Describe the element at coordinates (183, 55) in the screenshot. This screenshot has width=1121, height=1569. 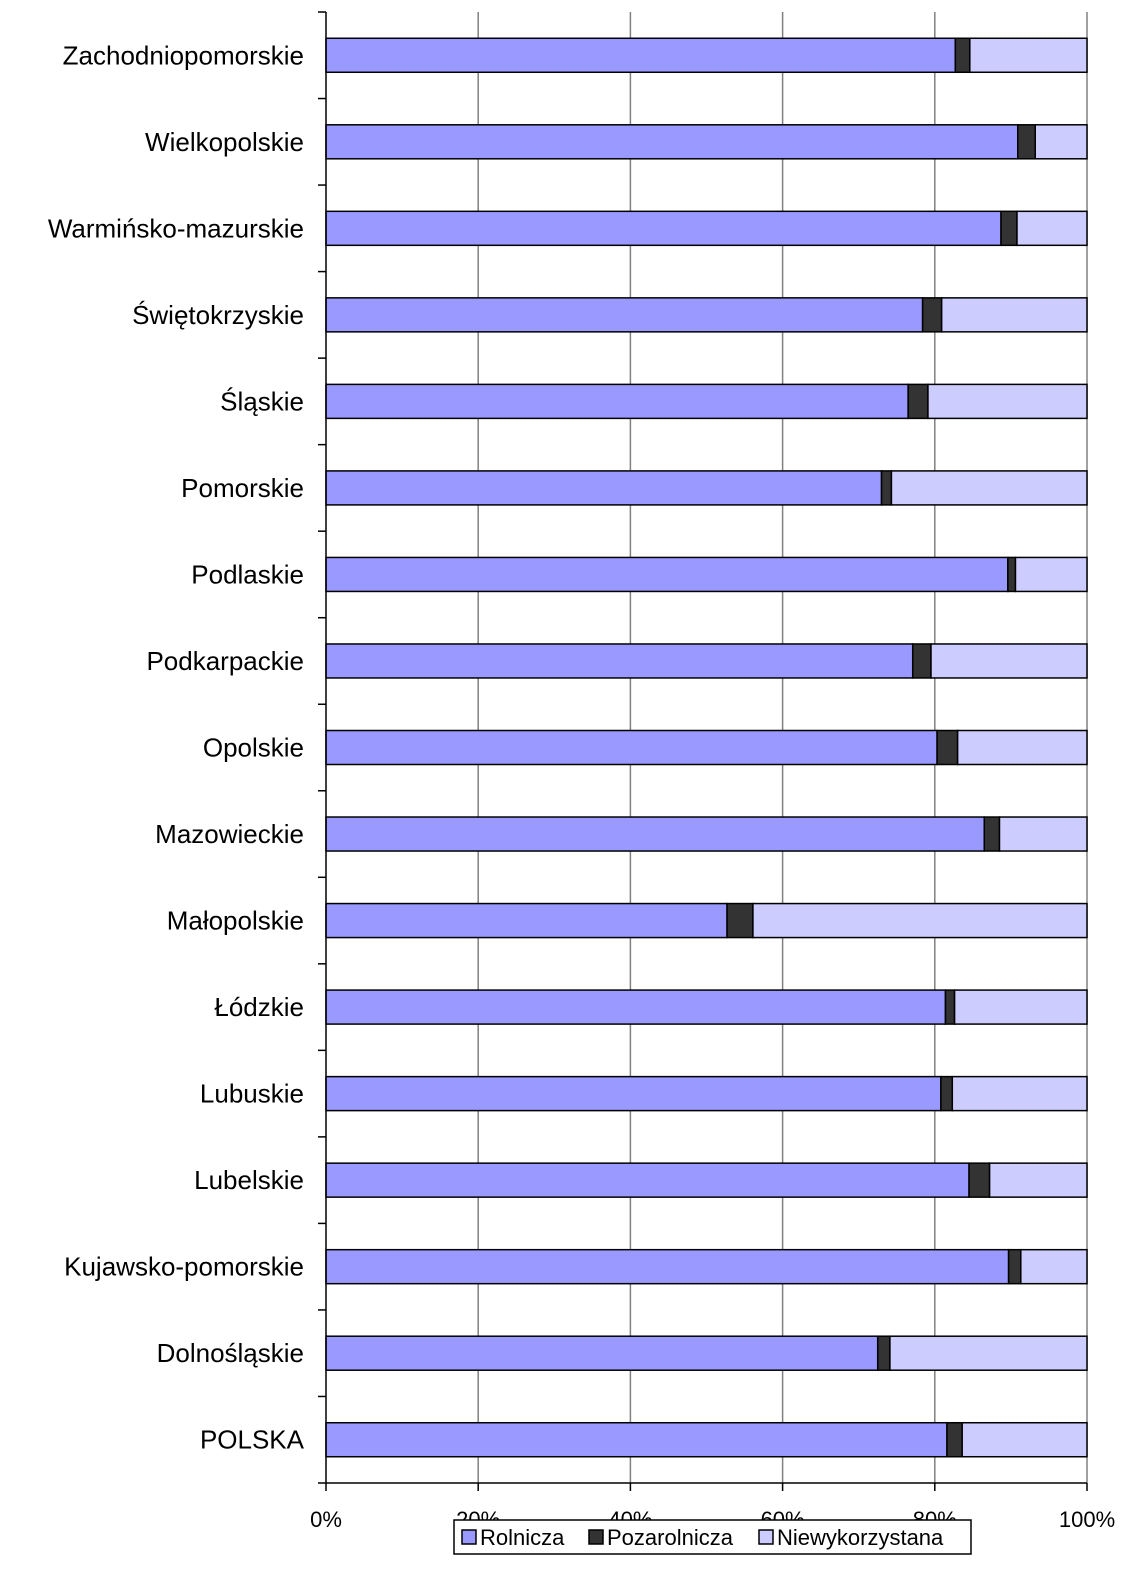
I see `category-label: Zachodniopomorskie` at that location.